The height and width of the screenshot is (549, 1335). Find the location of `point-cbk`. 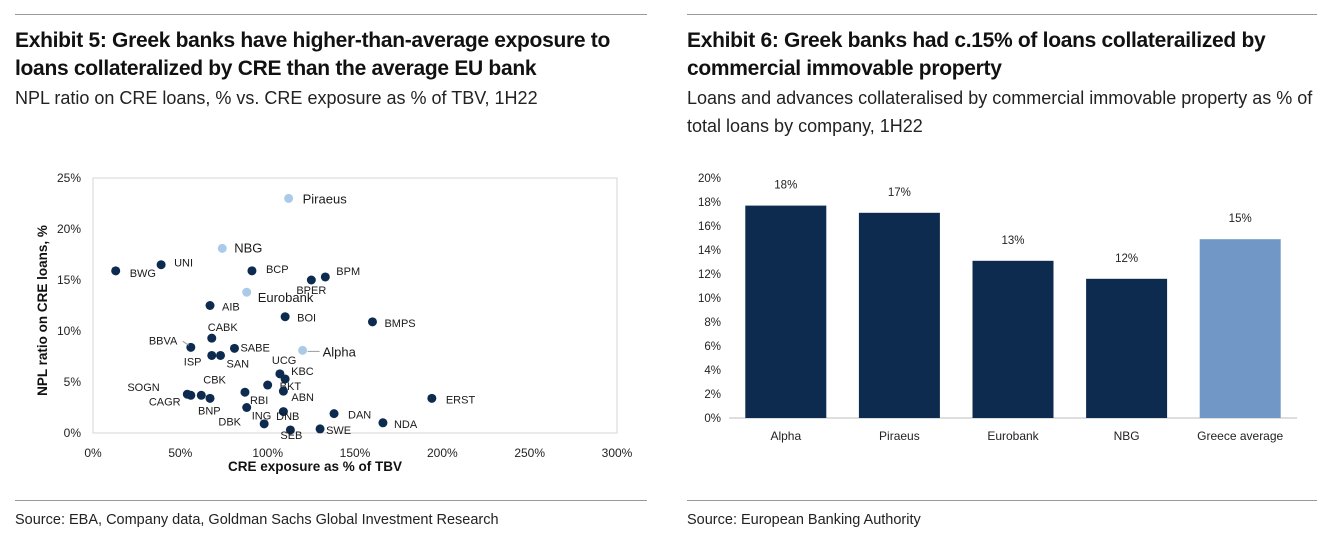

point-cbk is located at coordinates (201, 395).